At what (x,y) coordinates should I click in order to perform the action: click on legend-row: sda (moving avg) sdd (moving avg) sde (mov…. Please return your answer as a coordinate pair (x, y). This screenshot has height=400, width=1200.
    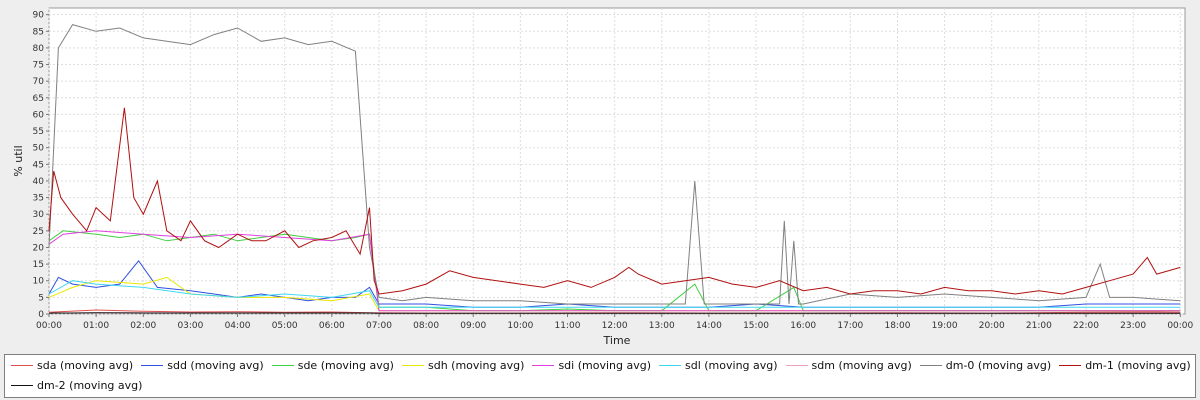
    Looking at the image, I should click on (600, 365).